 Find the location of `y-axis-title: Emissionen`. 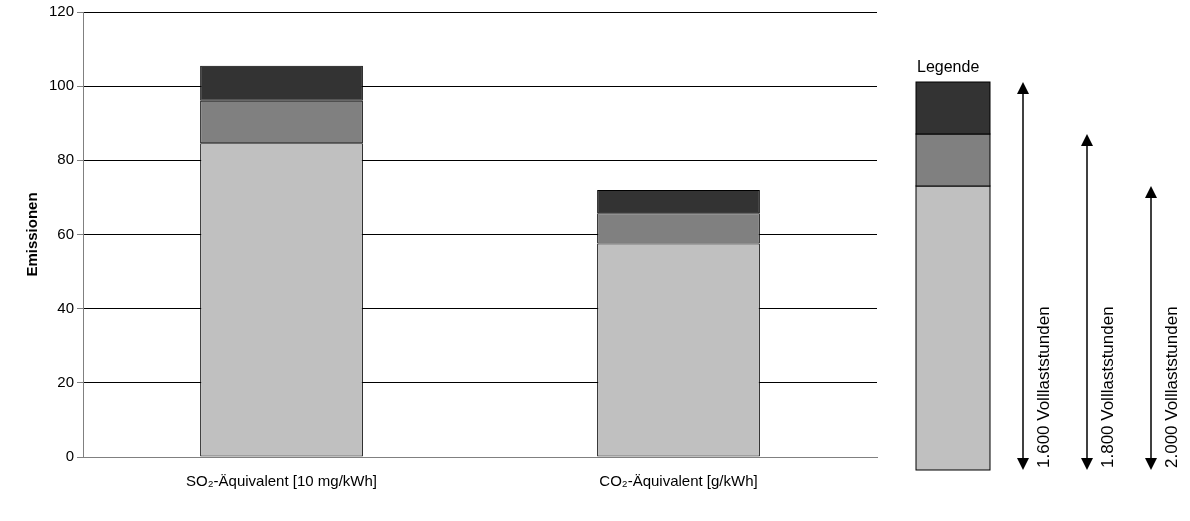

y-axis-title: Emissionen is located at coordinates (32, 234).